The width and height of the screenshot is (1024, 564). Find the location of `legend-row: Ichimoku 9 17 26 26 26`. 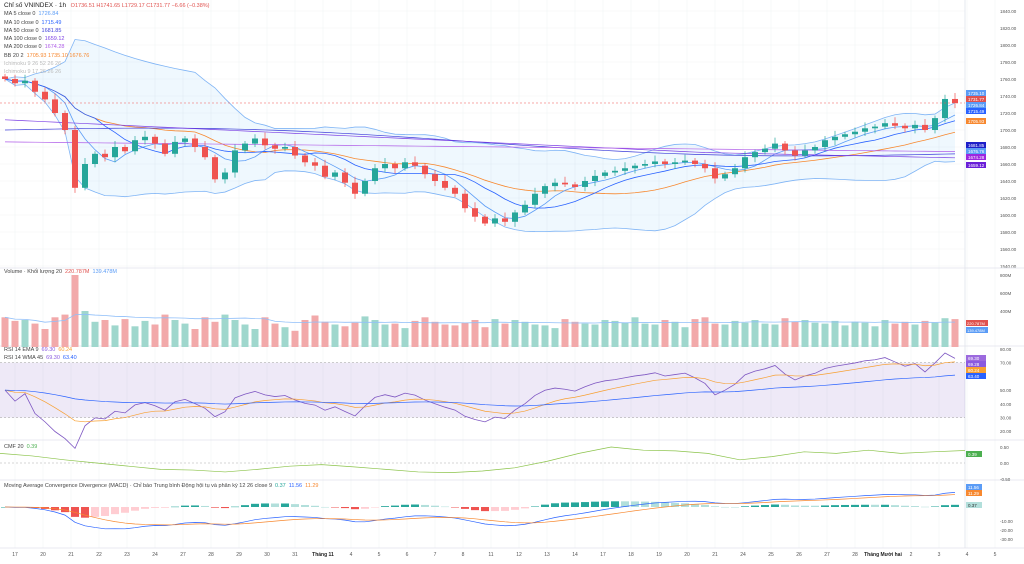

legend-row: Ichimoku 9 17 26 26 26 is located at coordinates (108, 72).